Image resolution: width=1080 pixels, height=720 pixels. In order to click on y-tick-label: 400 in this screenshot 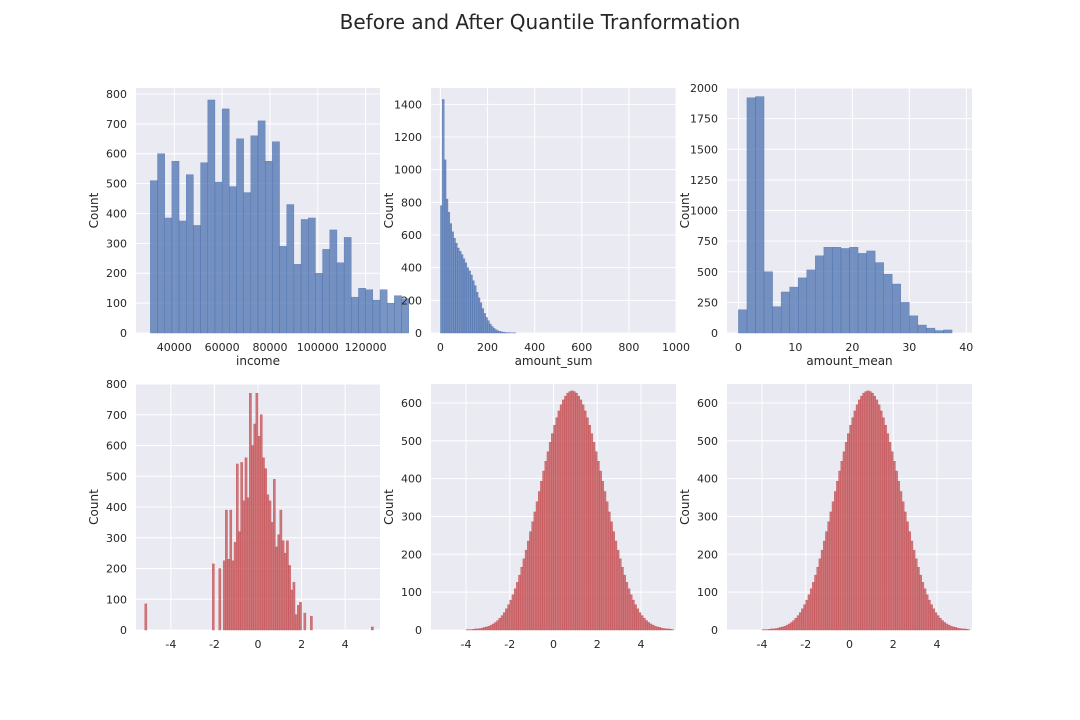, I will do `click(411, 268)`.